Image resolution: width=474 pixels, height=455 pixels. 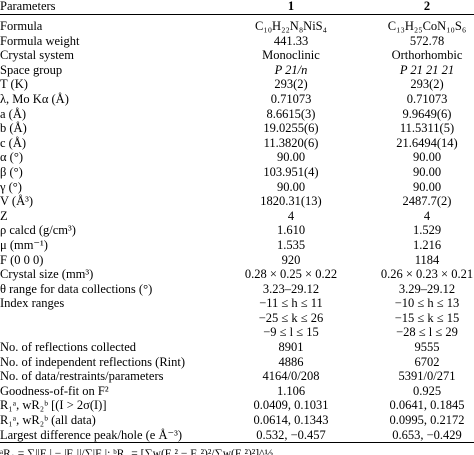 I want to click on table-cell: 2487.7(2), so click(x=427, y=201).